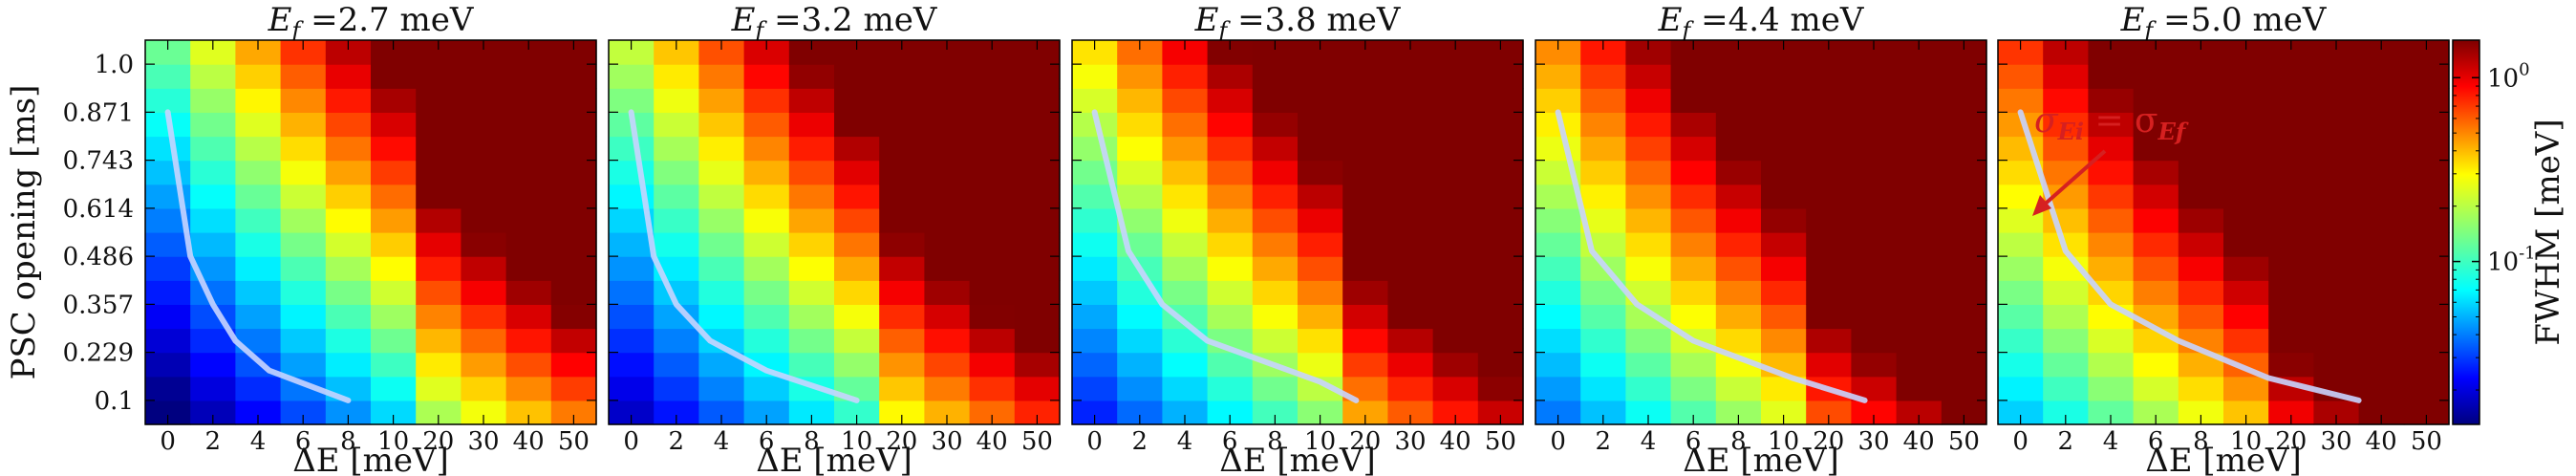 The height and width of the screenshot is (476, 2576). Describe the element at coordinates (1314, 20) in the screenshot. I see `title-value: =3.8 meV` at that location.